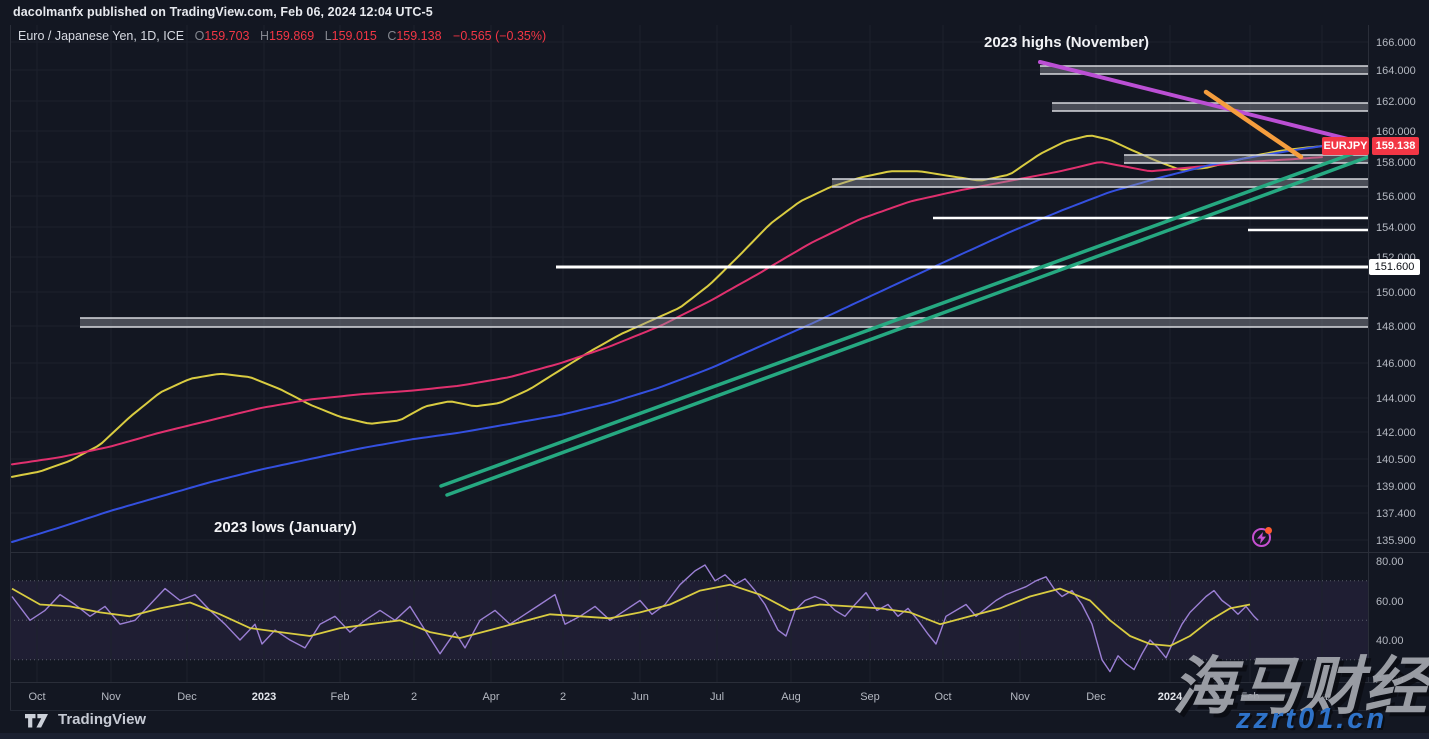  Describe the element at coordinates (724, 322) in the screenshot. I see `support-148-zone` at that location.